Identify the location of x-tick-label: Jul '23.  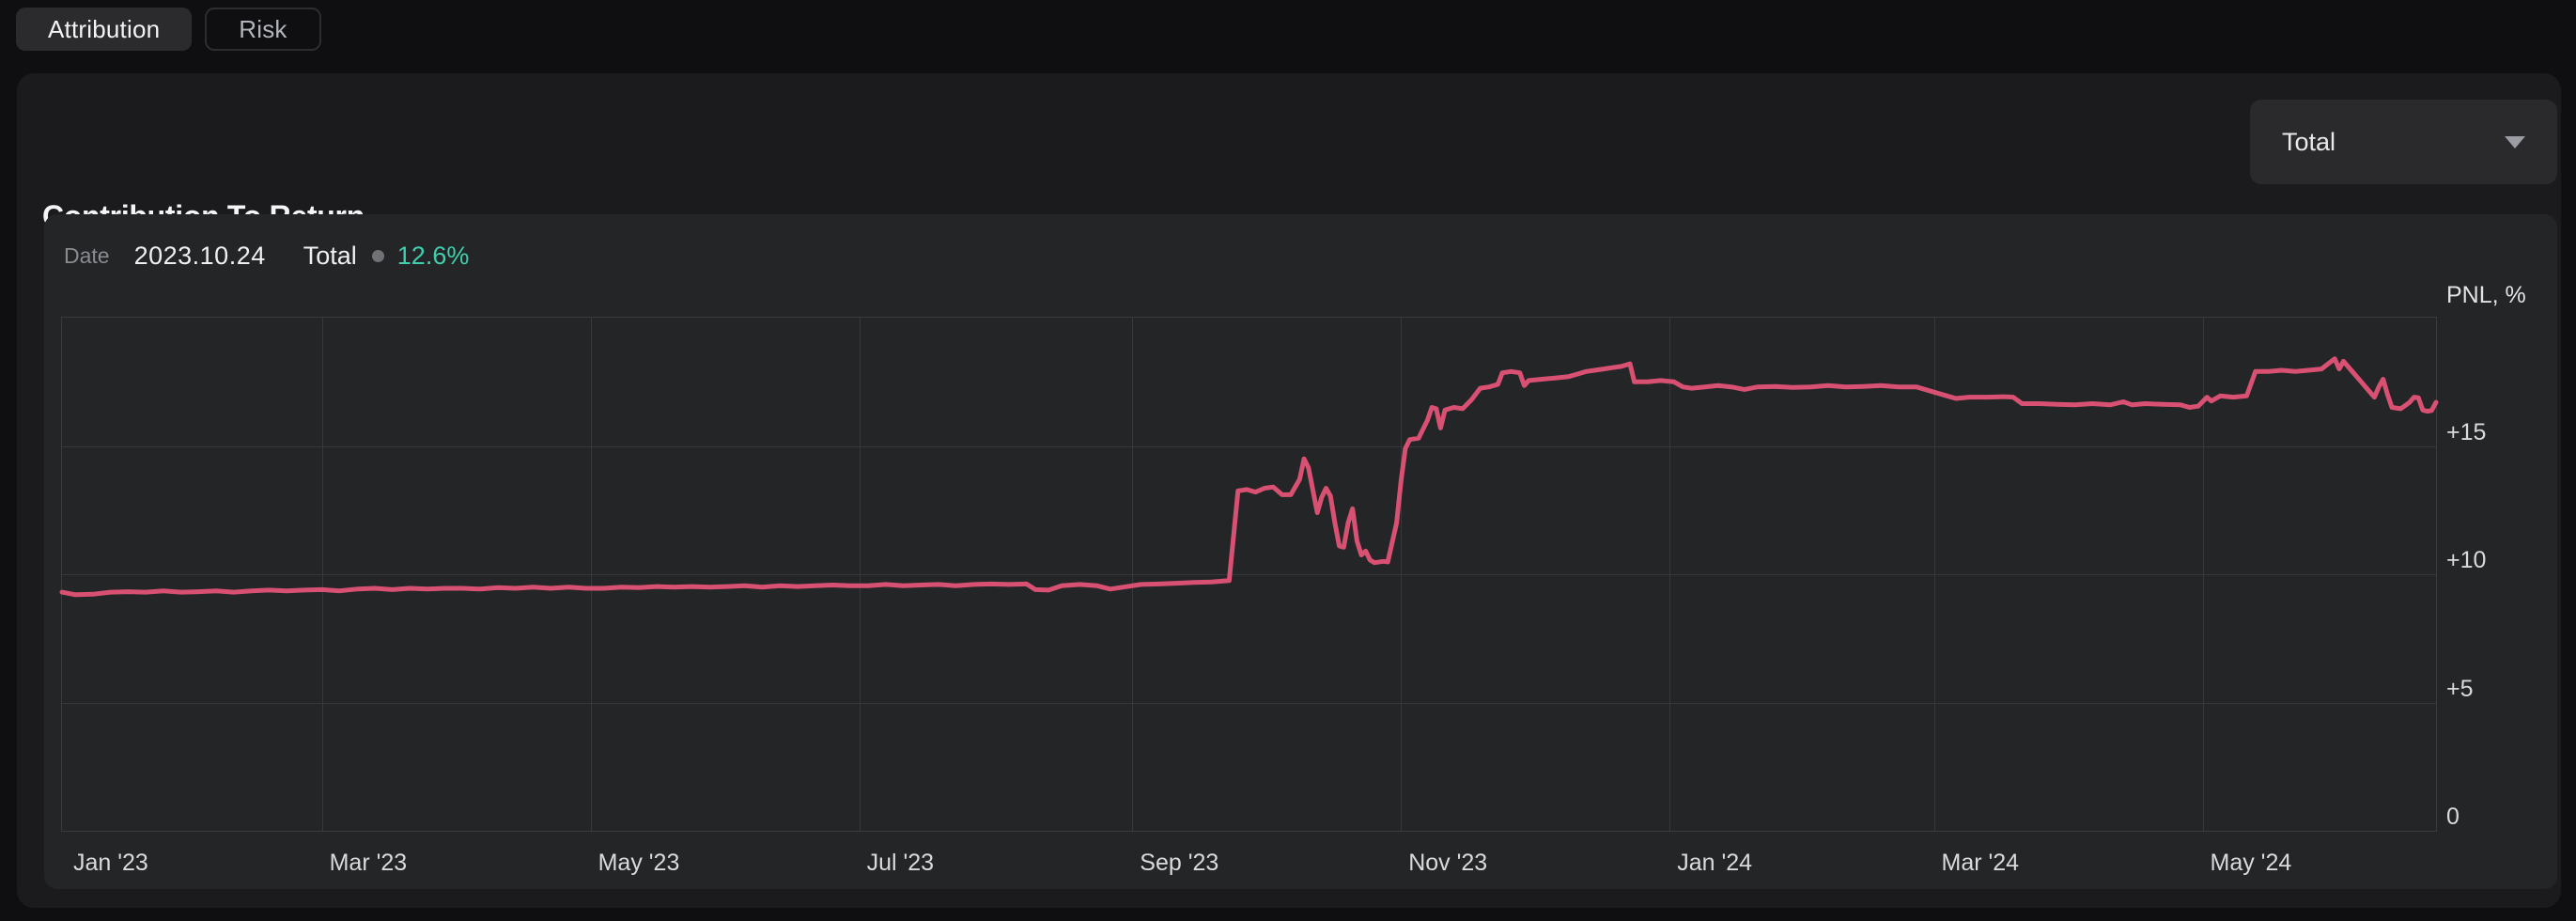
(900, 863).